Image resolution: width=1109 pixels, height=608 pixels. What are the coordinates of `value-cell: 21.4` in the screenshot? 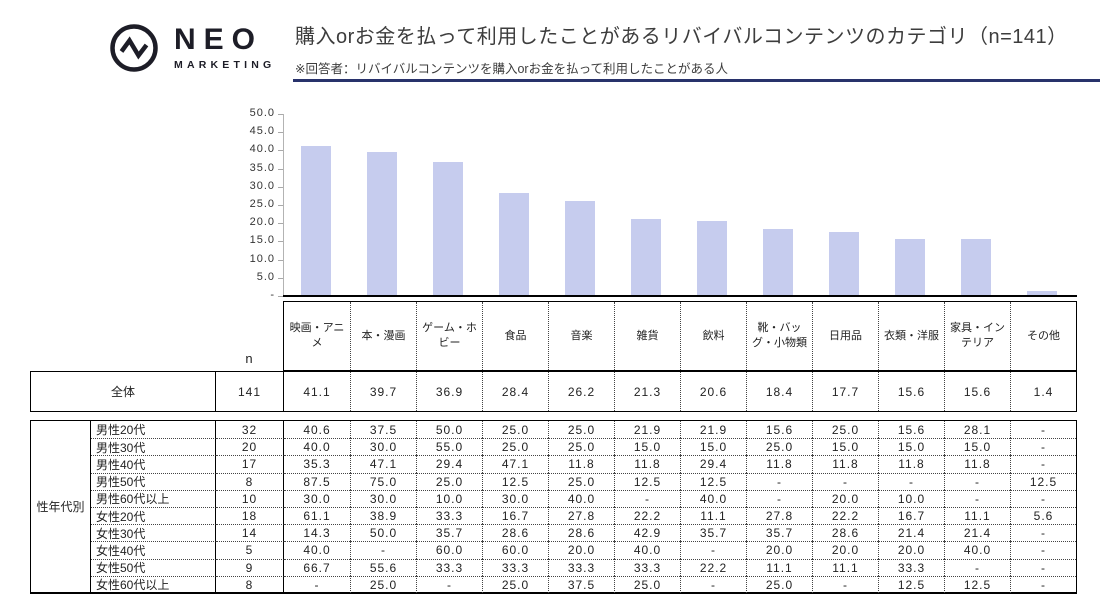 It's located at (911, 533).